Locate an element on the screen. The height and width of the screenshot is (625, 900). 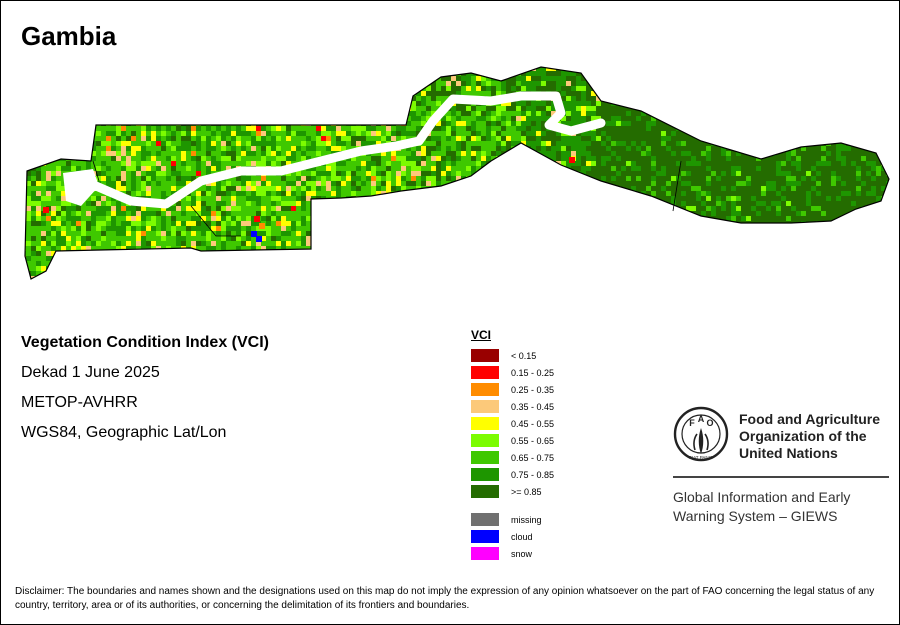
organization-name-line: United Nations is located at coordinates (809, 453).